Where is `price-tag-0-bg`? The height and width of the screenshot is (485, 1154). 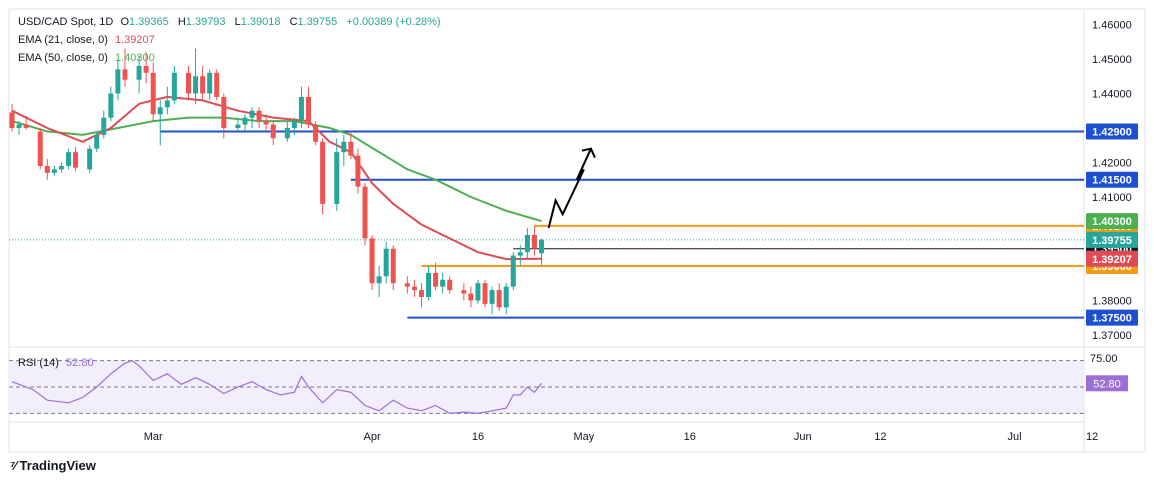
price-tag-0-bg is located at coordinates (1112, 221).